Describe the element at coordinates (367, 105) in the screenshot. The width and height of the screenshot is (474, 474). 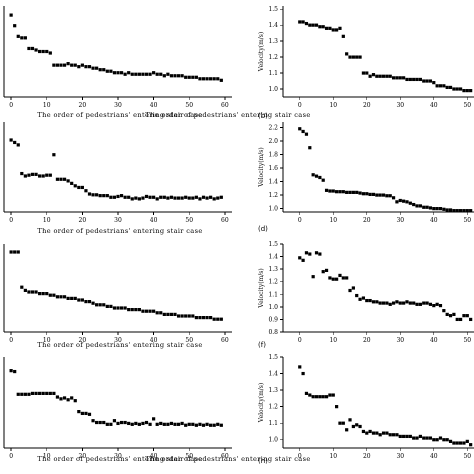
I see `x-tick-label: 20` at that location.